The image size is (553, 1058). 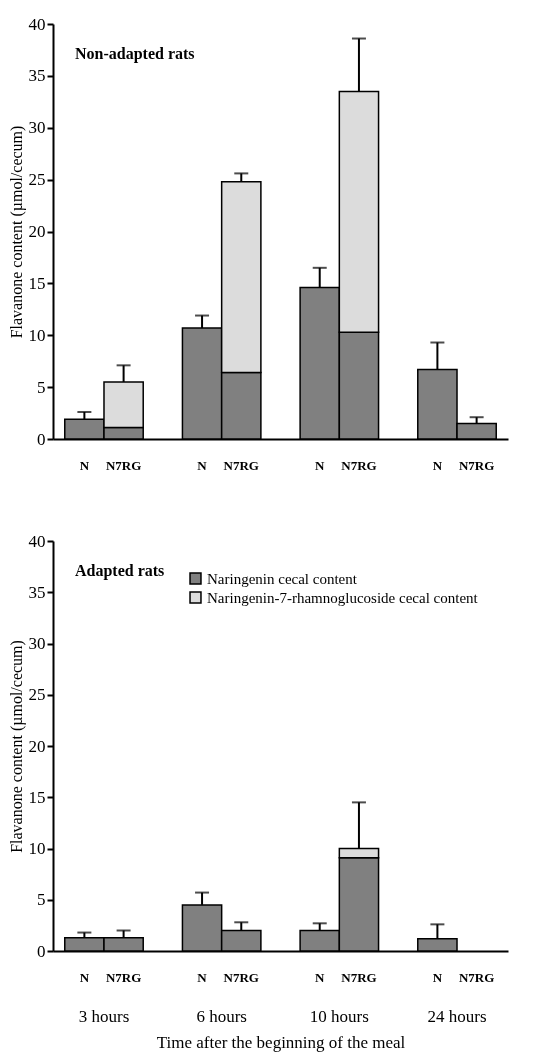 I want to click on x-axis-title: Time after the beginning of the meal, so click(x=281, y=1042).